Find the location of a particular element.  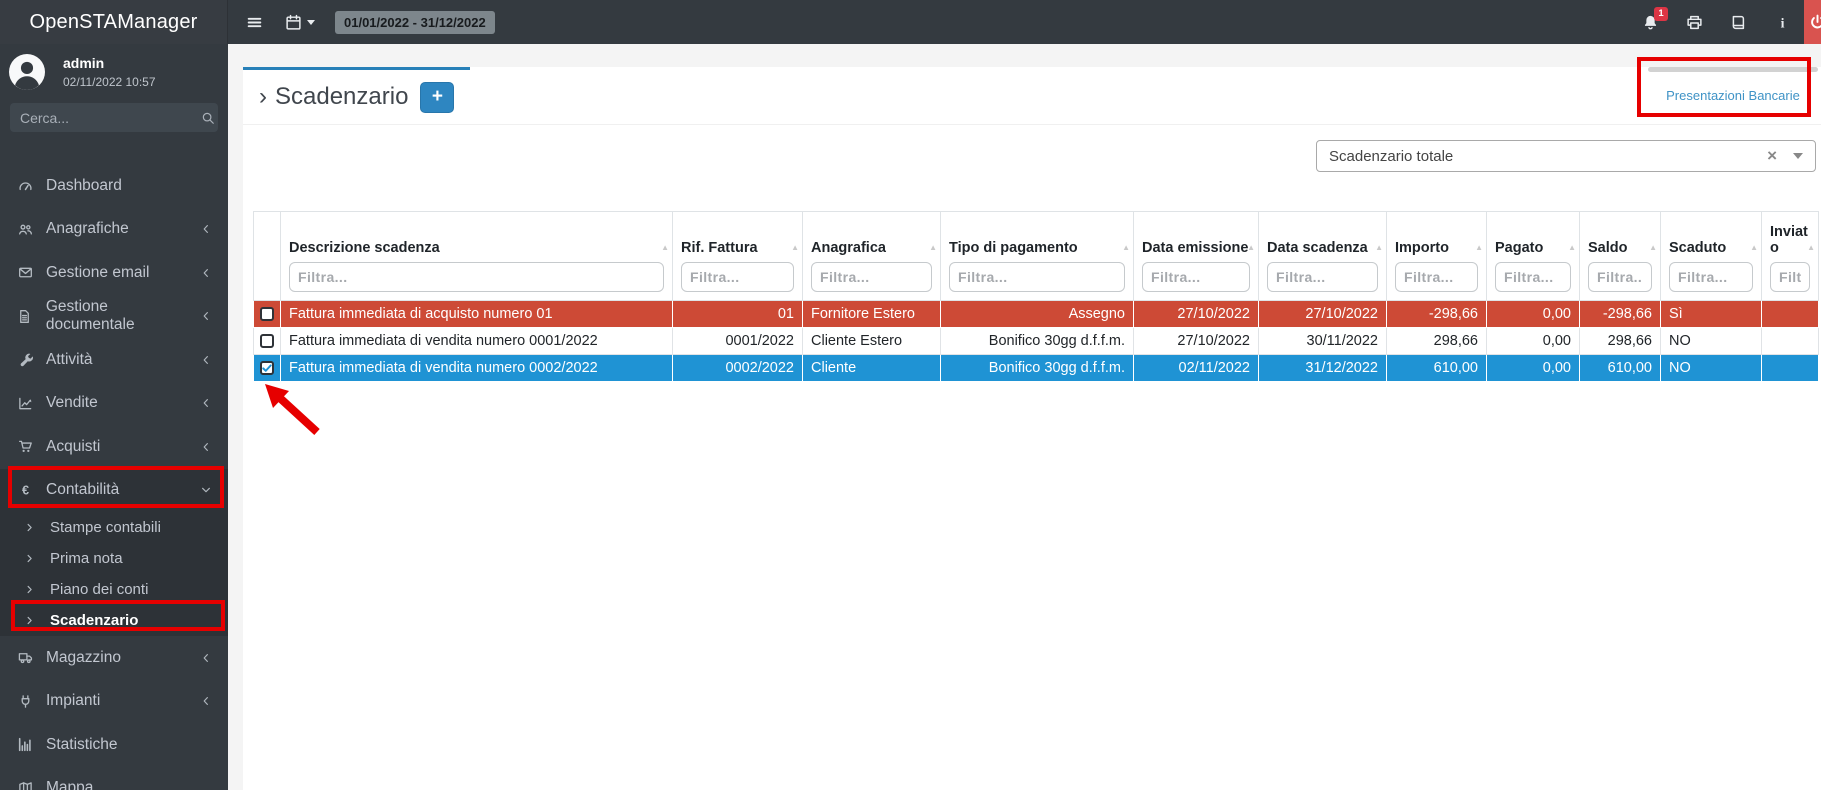

column-header-rif_fattura: Rif. Fattura ▲ is located at coordinates (737, 256).